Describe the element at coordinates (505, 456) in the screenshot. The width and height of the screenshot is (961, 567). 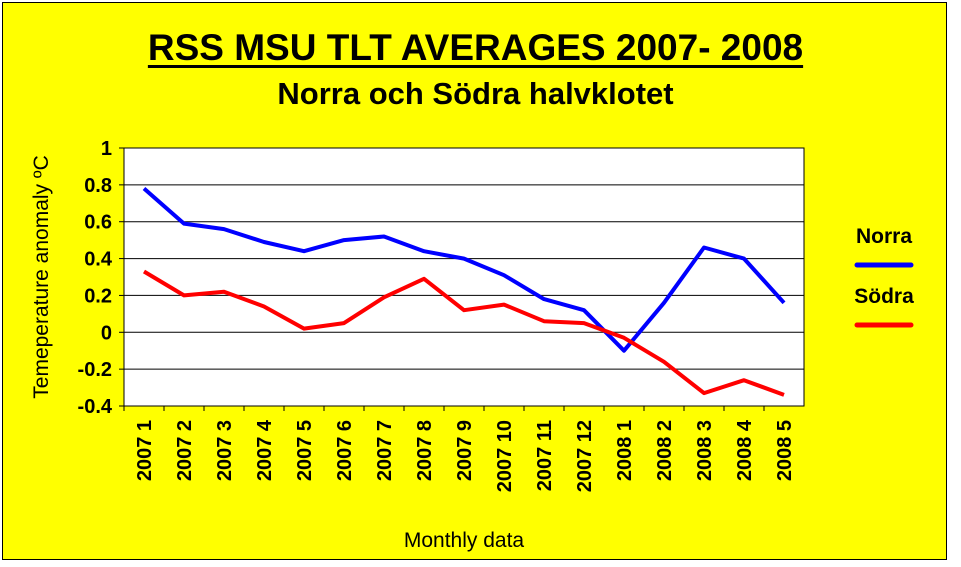
I see `x-tick-label: 2007 10` at that location.